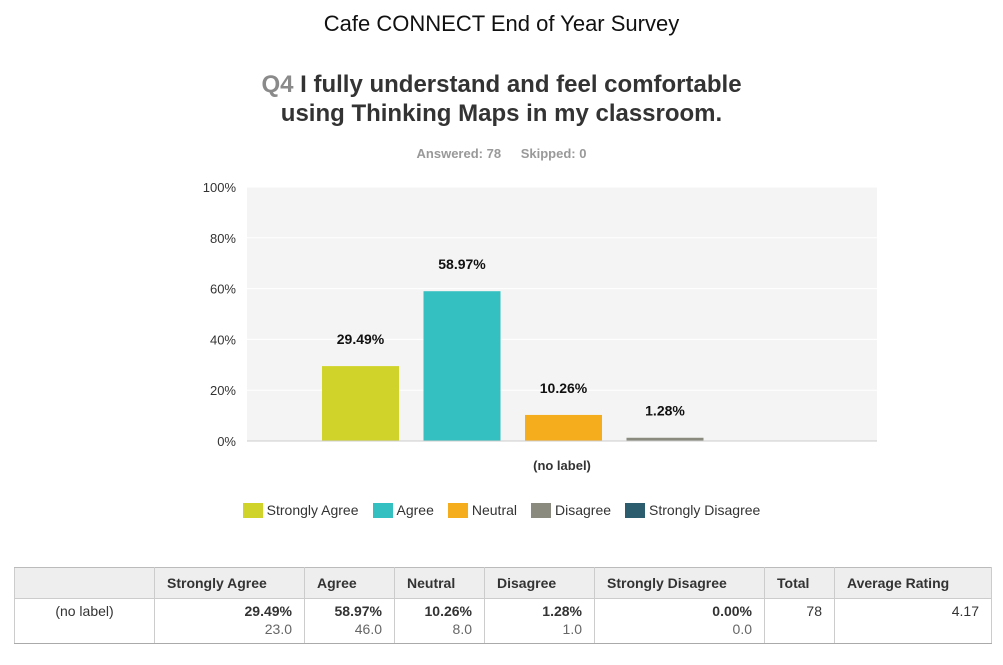 The image size is (1003, 665). Describe the element at coordinates (459, 153) in the screenshot. I see `answered-count: Answered: 78` at that location.